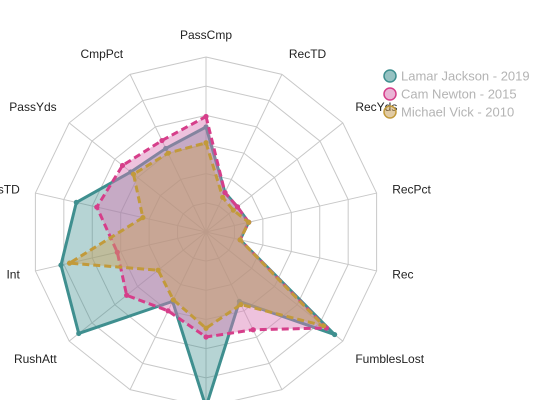 The height and width of the screenshot is (400, 550). I want to click on axis-label: Rec, so click(402, 275).